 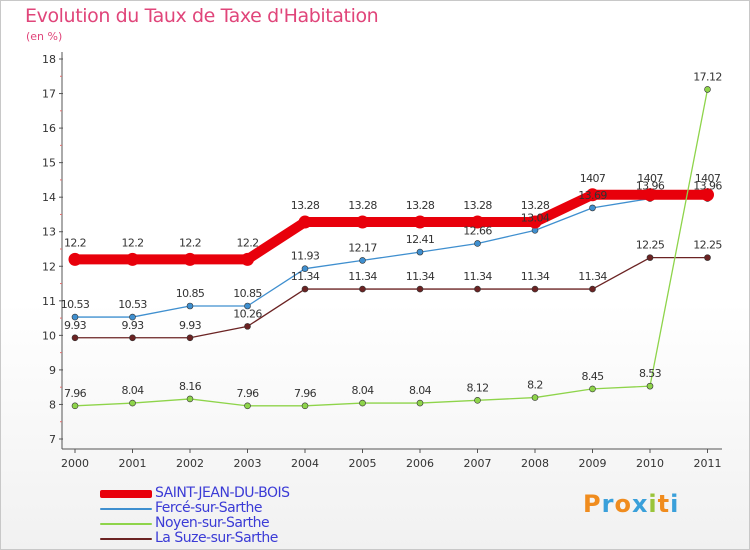 What do you see at coordinates (190, 463) in the screenshot?
I see `x-tick-label: 2002` at bounding box center [190, 463].